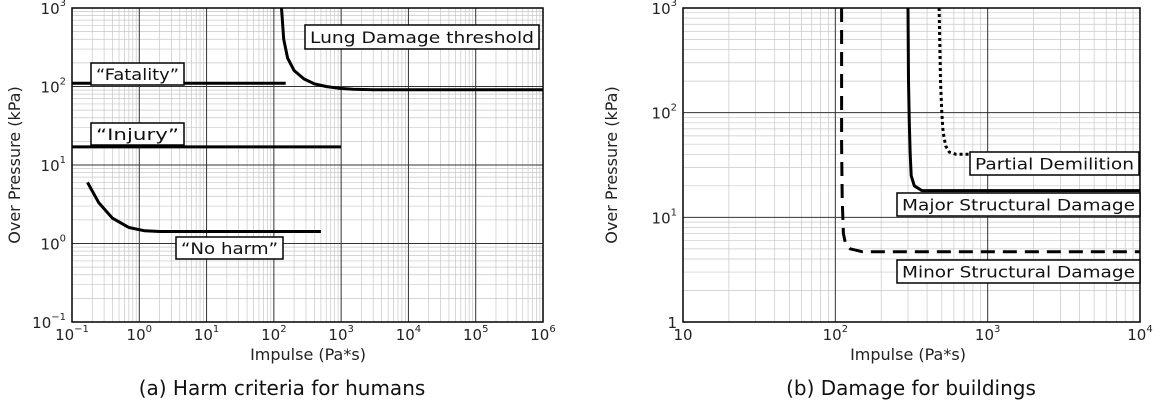 The width and height of the screenshot is (1160, 410). Describe the element at coordinates (206, 334) in the screenshot. I see `x-tick-label: 10¹` at that location.